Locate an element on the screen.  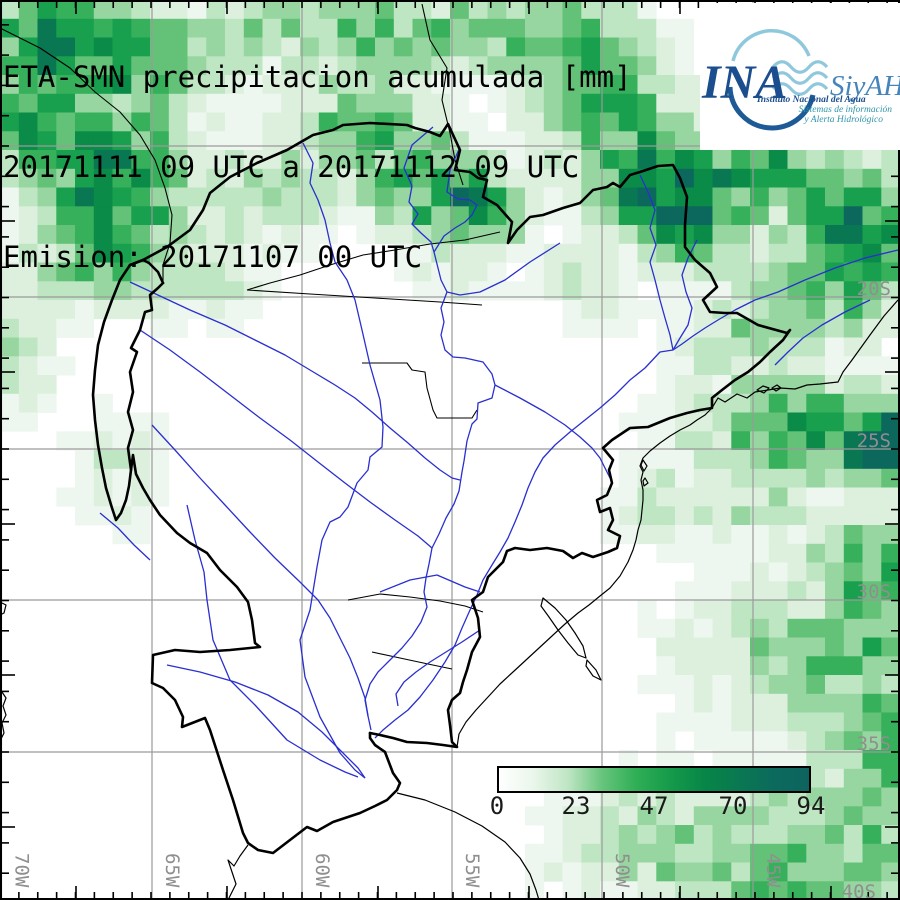
river is located at coordinates (455, 199).